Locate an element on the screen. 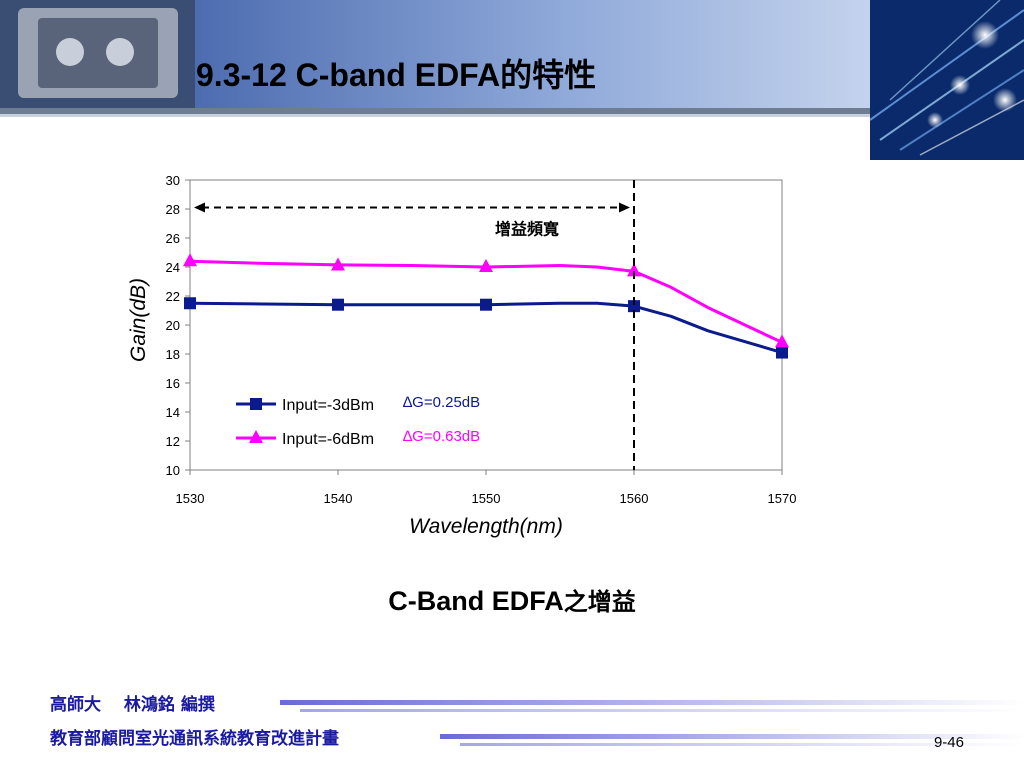 This screenshot has width=1024, height=768. delta-g-annotation-1: ∆G=0.25dB is located at coordinates (441, 402).